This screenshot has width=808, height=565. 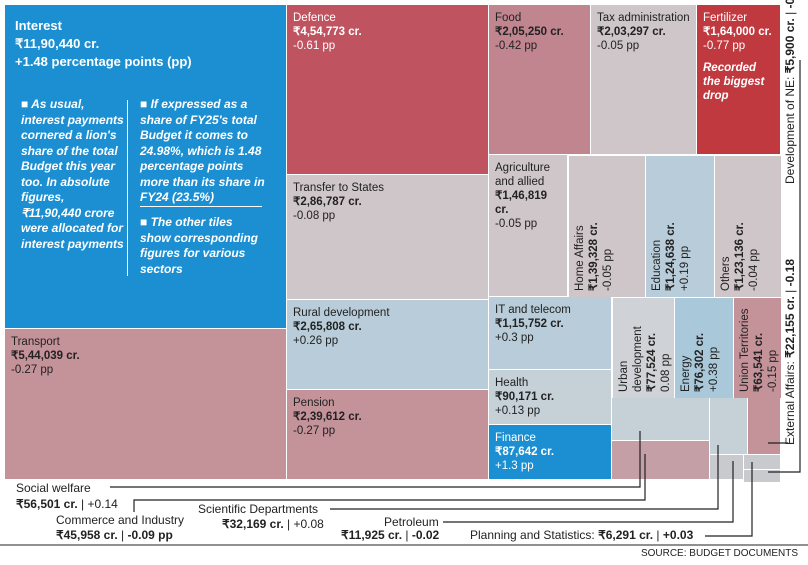 What do you see at coordinates (411, 522) in the screenshot?
I see `label-petroleum: Petroleum` at bounding box center [411, 522].